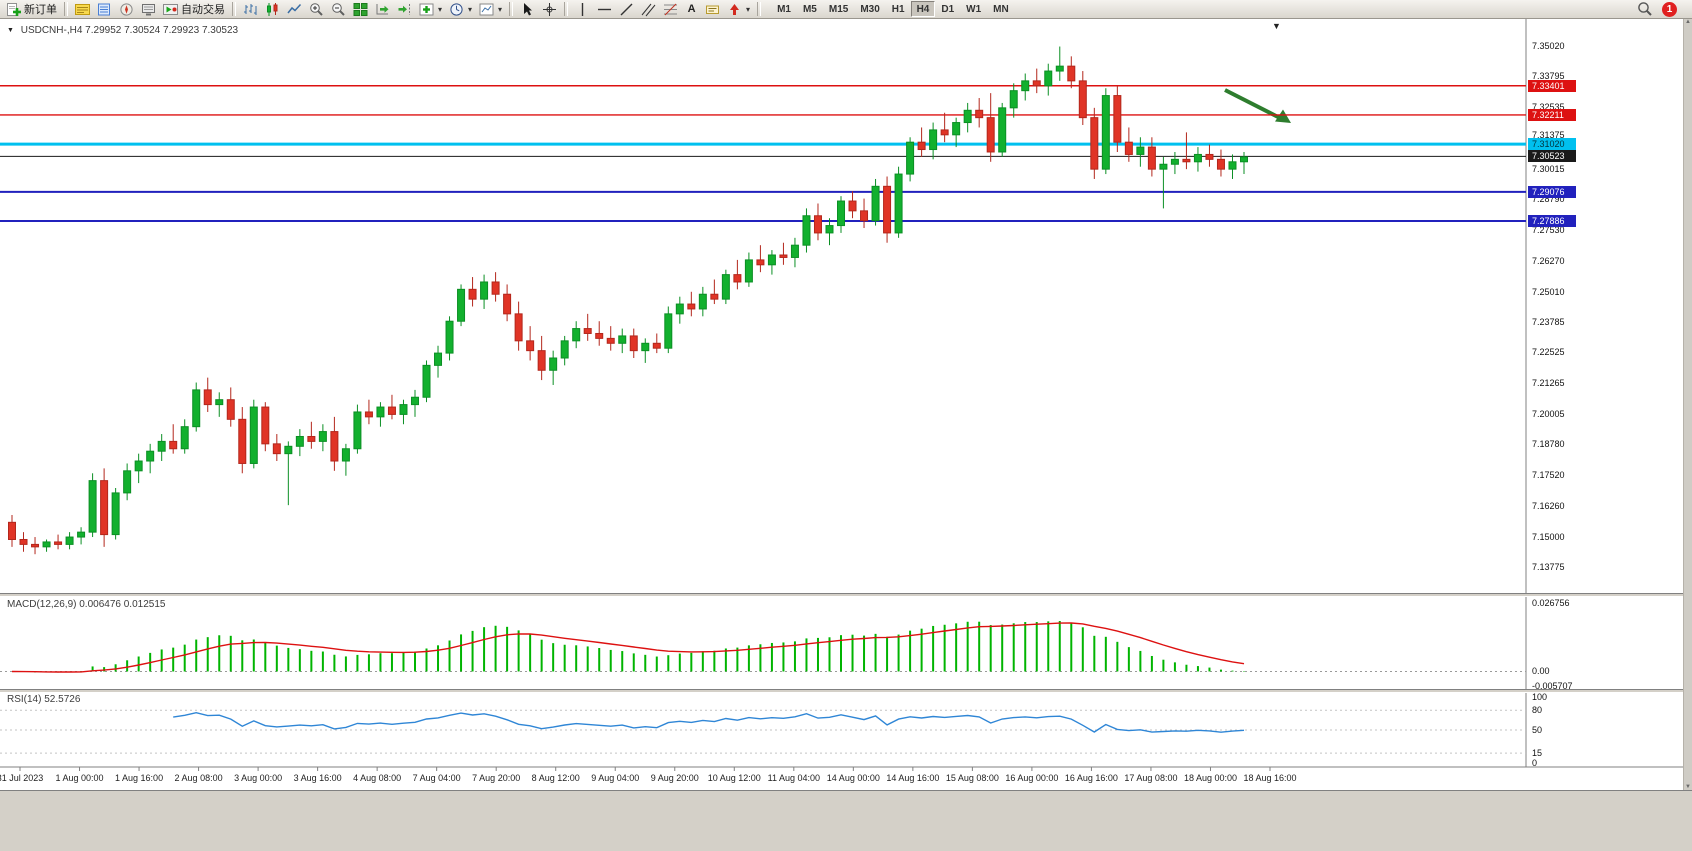 This screenshot has width=1692, height=851. Describe the element at coordinates (841, 691) in the screenshot. I see `rsi-panel-resize-handle` at that location.